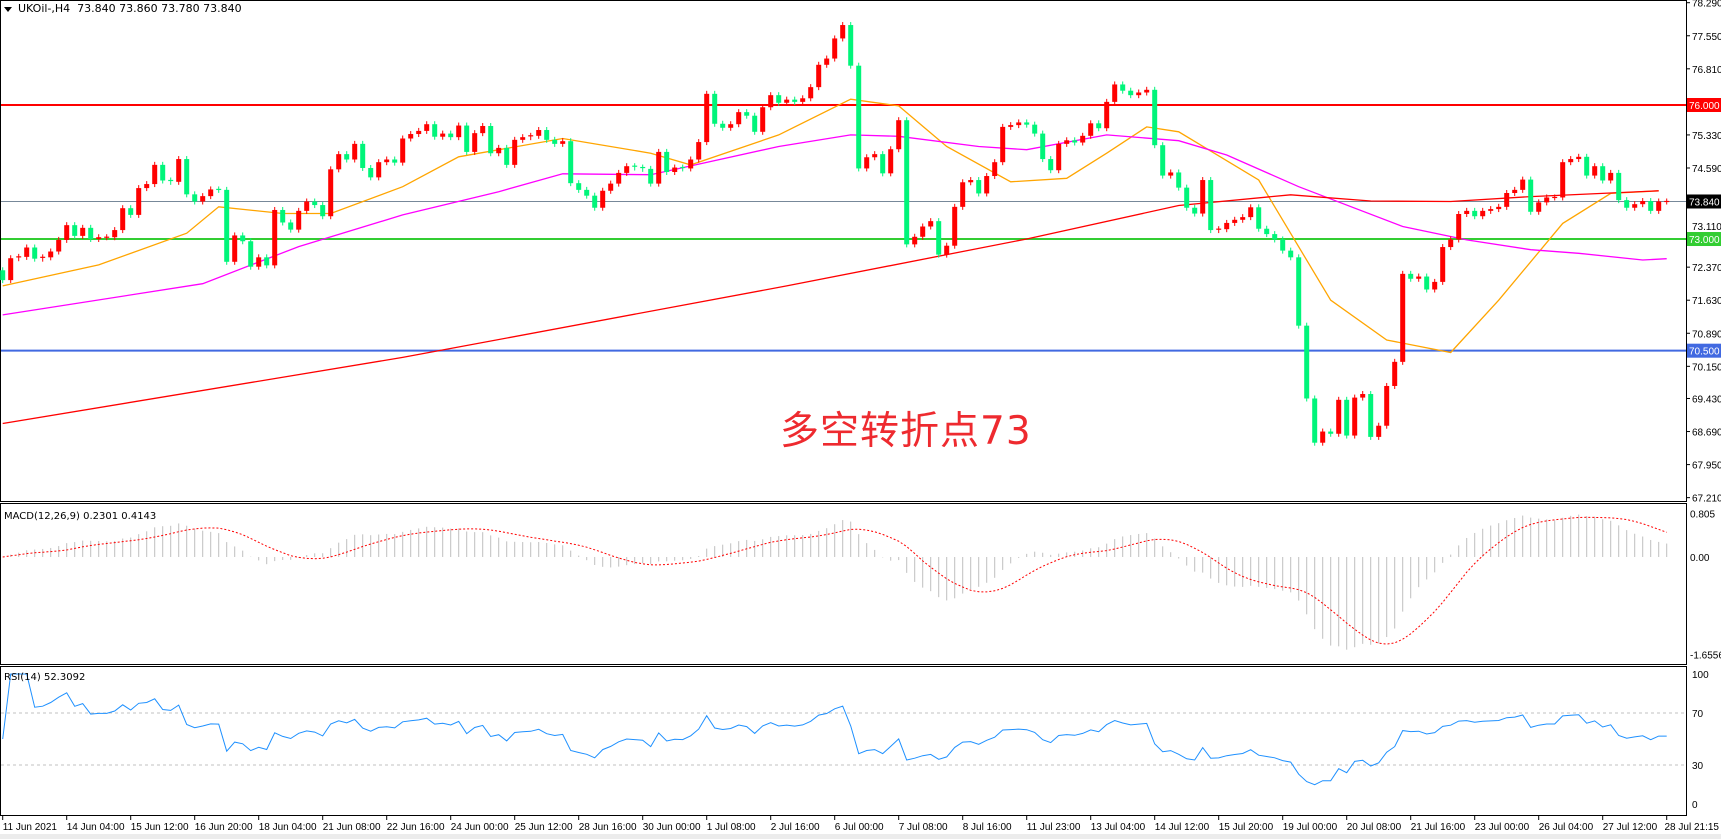 This screenshot has height=839, width=1721. Describe the element at coordinates (96, 827) in the screenshot. I see `time-axis-label: 14 Jun 04:00` at that location.